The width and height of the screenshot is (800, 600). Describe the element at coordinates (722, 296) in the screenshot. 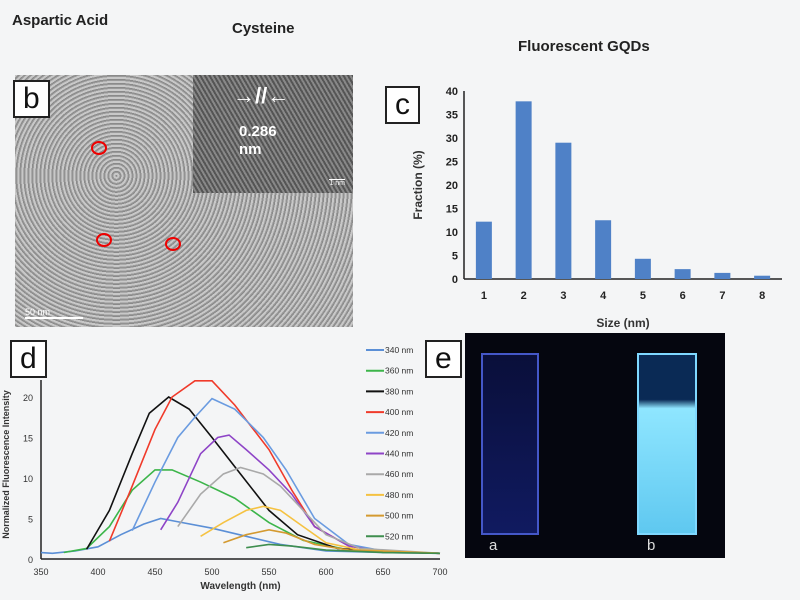

I see `x-tick-label: 7` at that location.